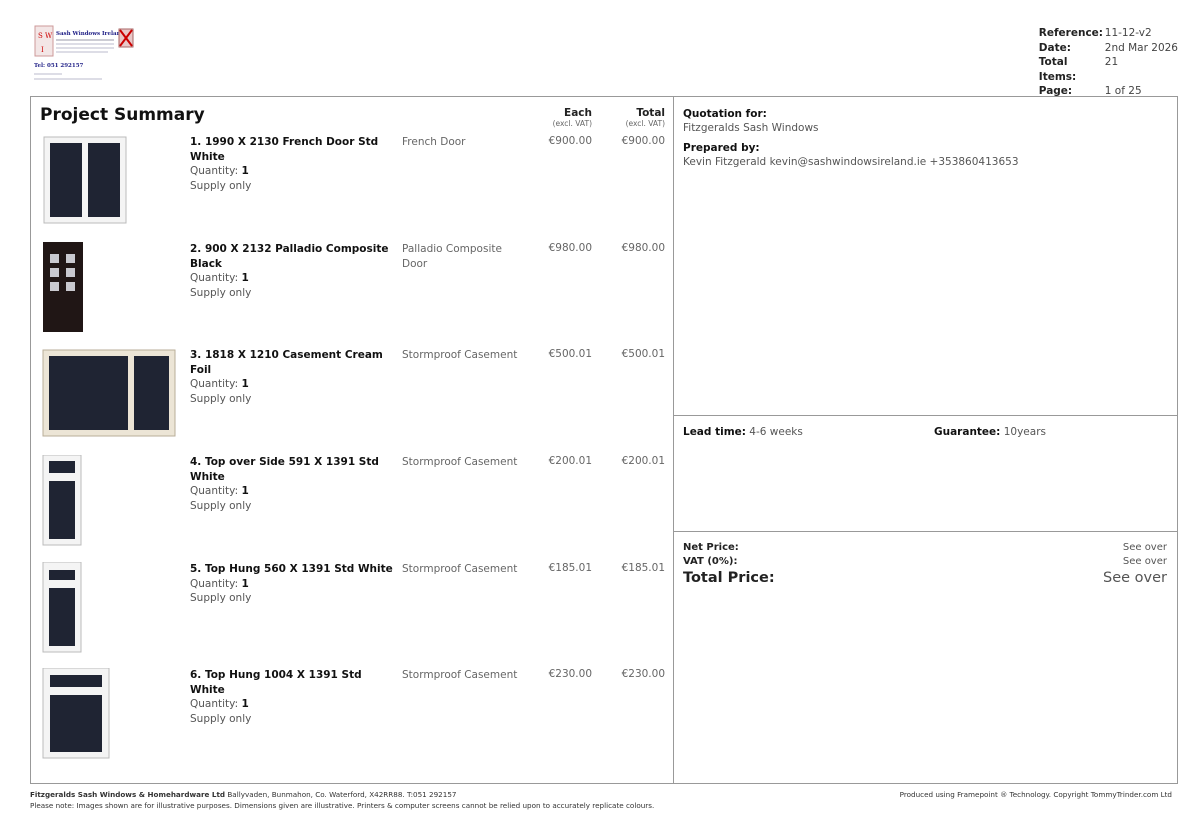 The width and height of the screenshot is (1200, 830). I want to click on vat-value: See over, so click(1144, 561).